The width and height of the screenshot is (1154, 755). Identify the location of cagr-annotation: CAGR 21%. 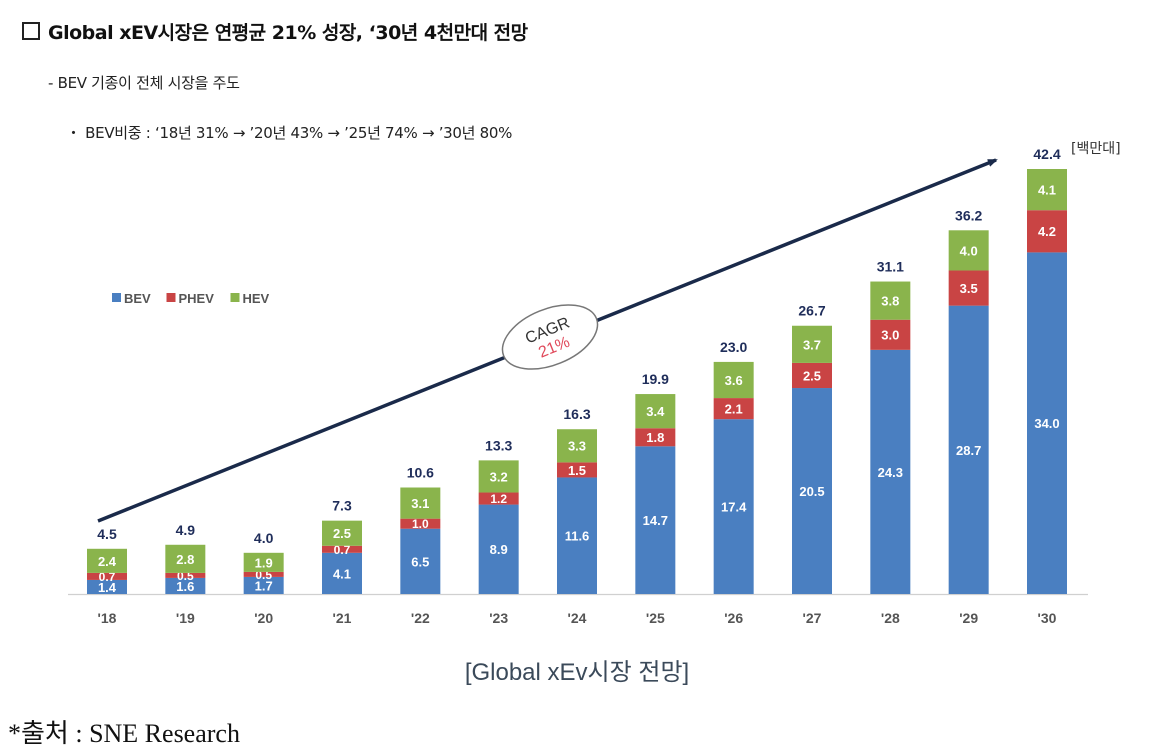
(550, 337).